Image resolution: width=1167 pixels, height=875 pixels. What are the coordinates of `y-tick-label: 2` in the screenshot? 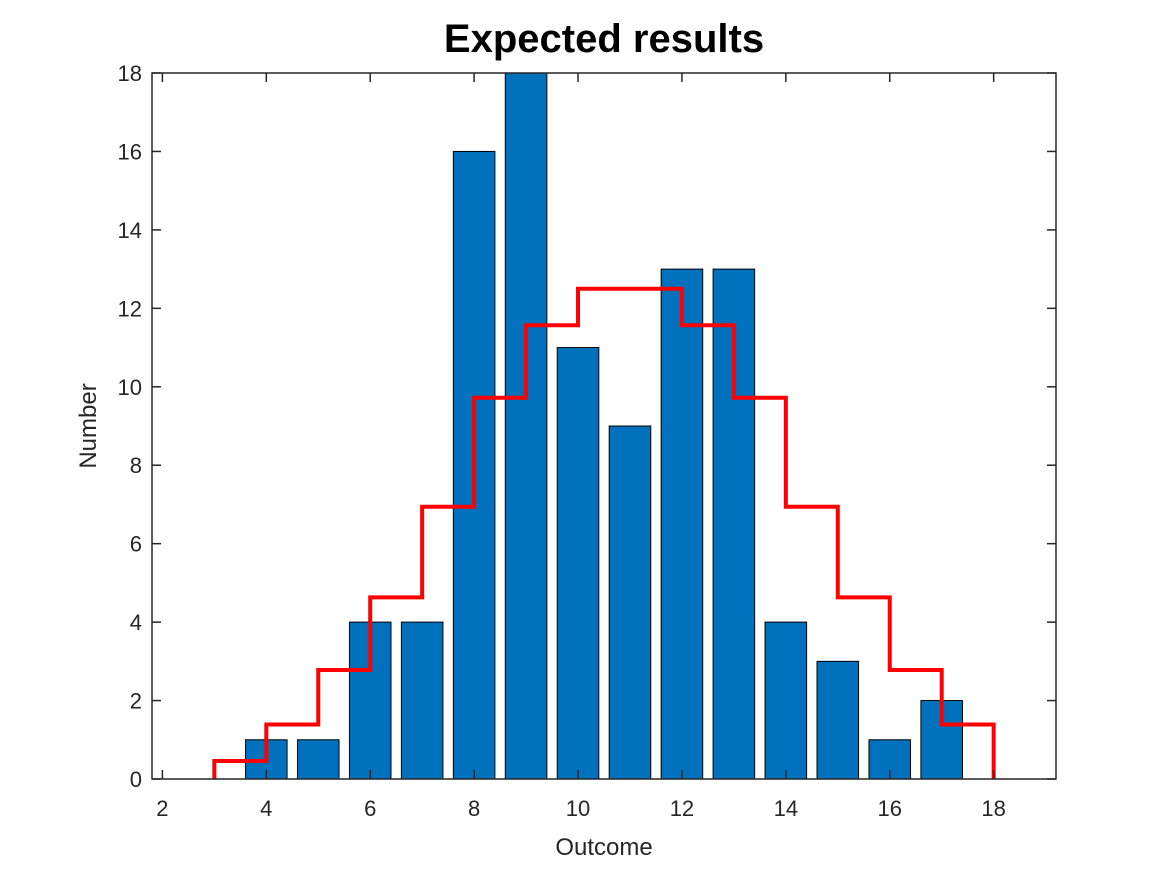 It's located at (136, 701).